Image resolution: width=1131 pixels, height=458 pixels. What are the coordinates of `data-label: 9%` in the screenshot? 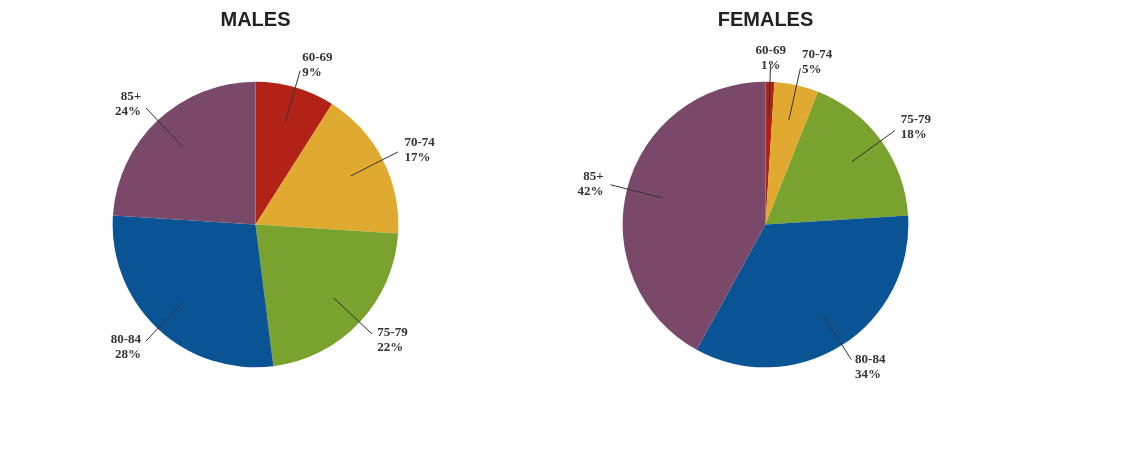 It's located at (312, 71).